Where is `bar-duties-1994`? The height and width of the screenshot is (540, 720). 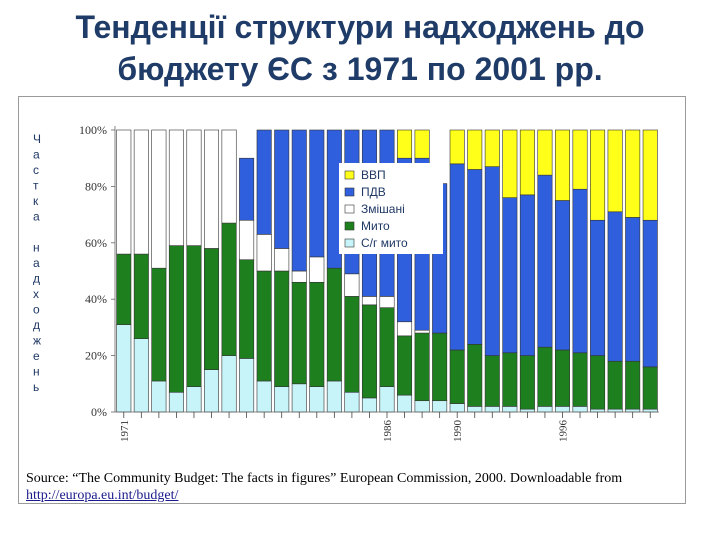
bar-duties-1994 is located at coordinates (527, 382).